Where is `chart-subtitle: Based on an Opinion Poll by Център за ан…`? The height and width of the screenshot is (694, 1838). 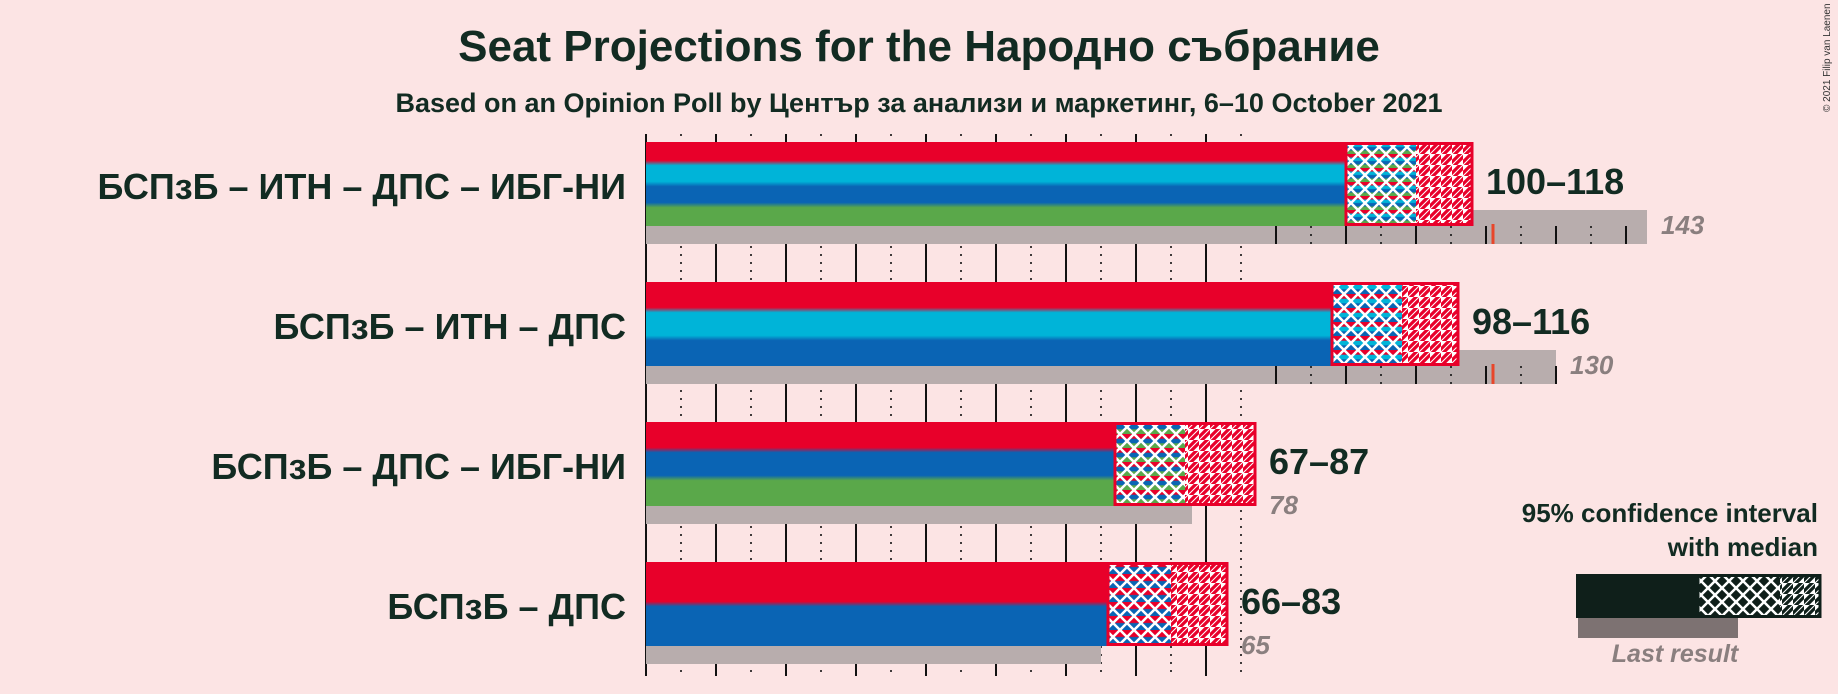 chart-subtitle: Based on an Opinion Poll by Център за ан… is located at coordinates (919, 103).